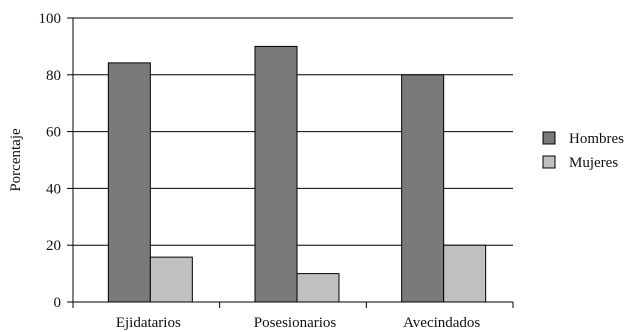  Describe the element at coordinates (549, 138) in the screenshot. I see `legend-swatch-hombres` at that location.